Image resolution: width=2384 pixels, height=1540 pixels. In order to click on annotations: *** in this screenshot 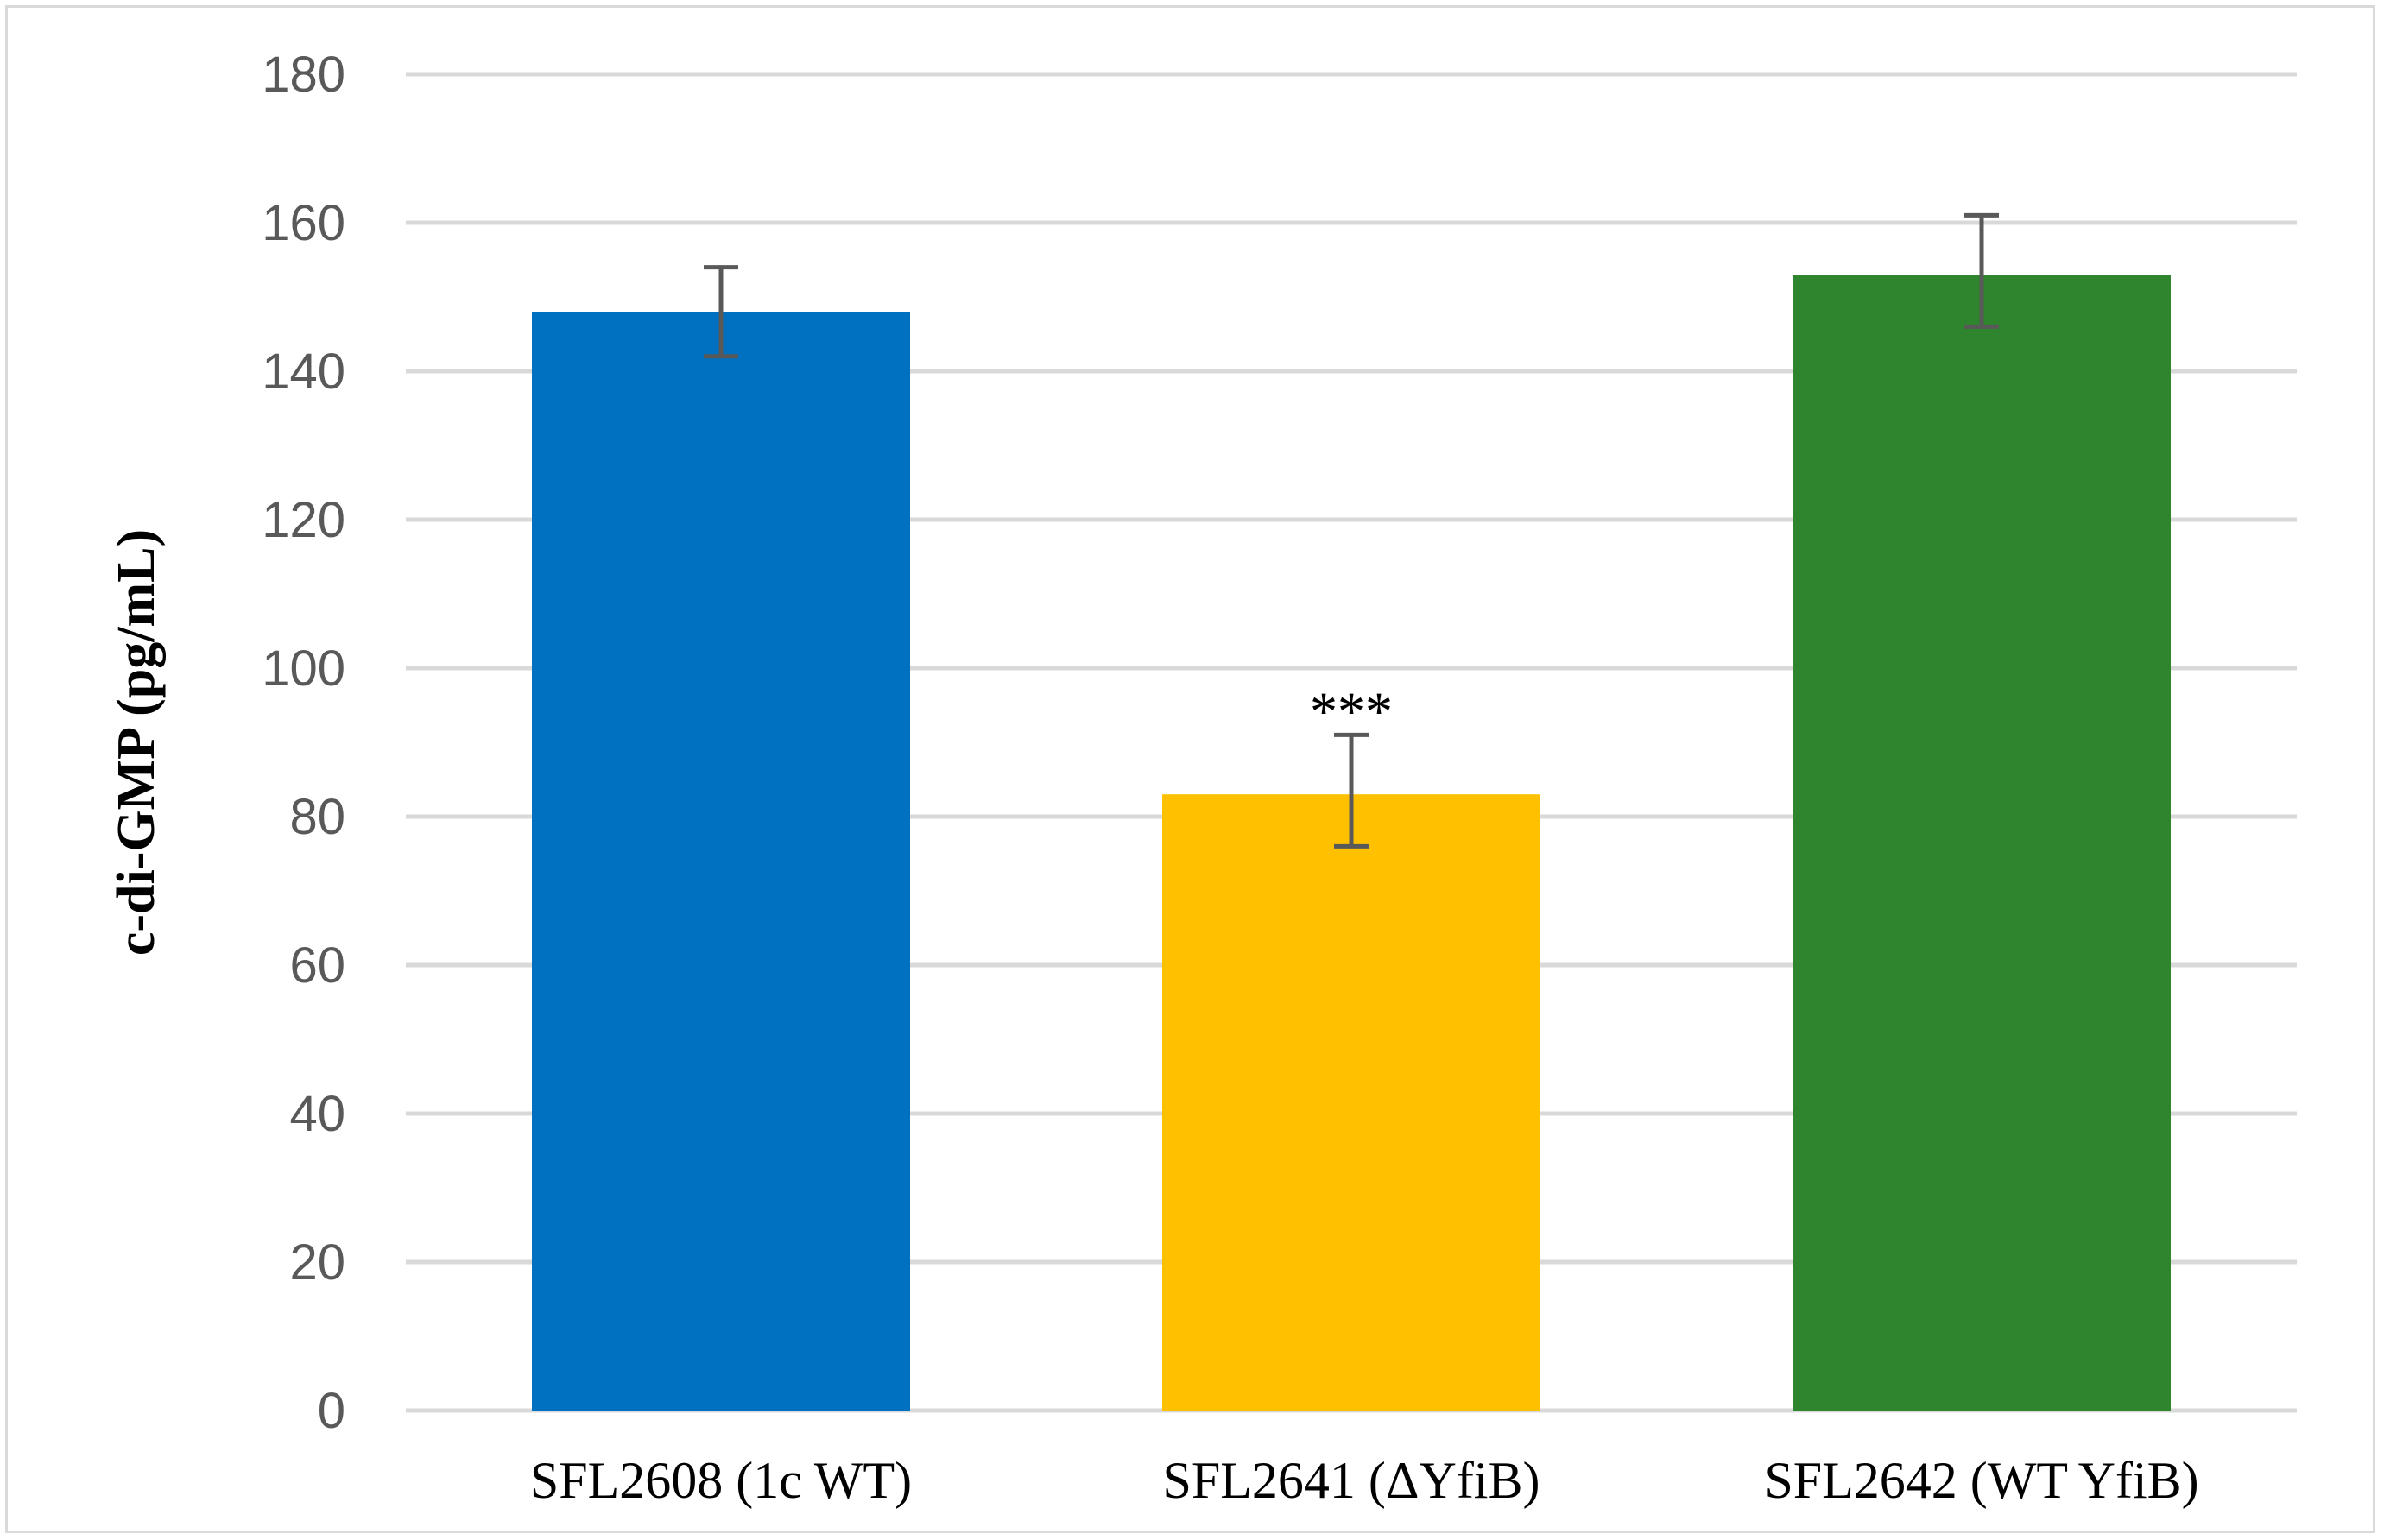, I will do `click(1351, 711)`.